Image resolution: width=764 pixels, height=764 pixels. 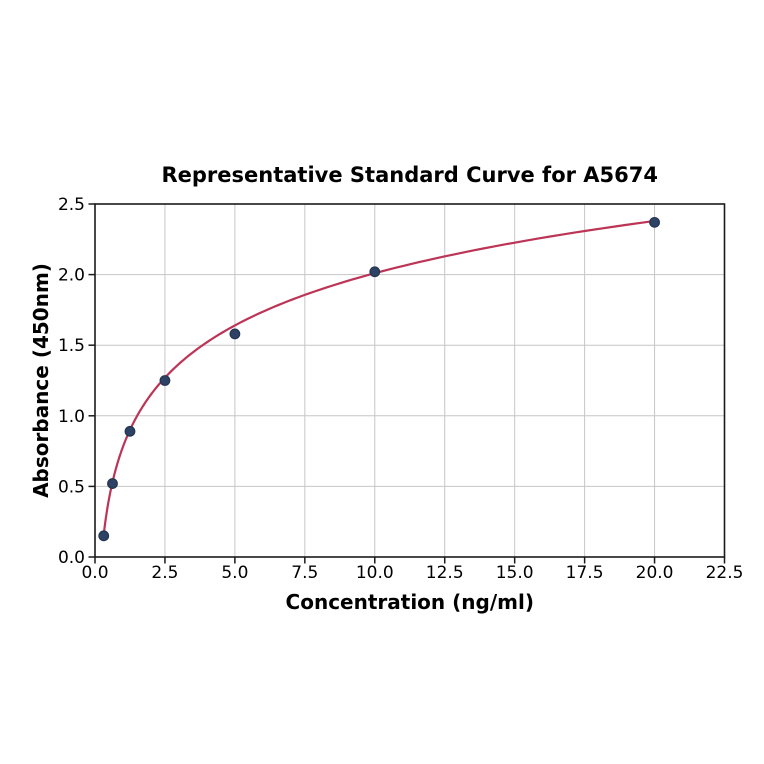 What do you see at coordinates (71, 381) in the screenshot?
I see `y-tick-labels: 0.0 0.5 1.0 1.5 2.0 2.5` at bounding box center [71, 381].